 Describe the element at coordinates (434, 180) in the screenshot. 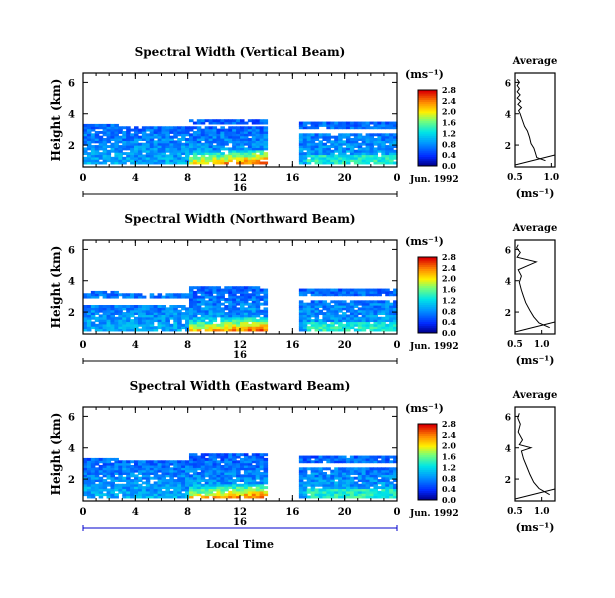

I see `date-label: Jun. 1992` at that location.